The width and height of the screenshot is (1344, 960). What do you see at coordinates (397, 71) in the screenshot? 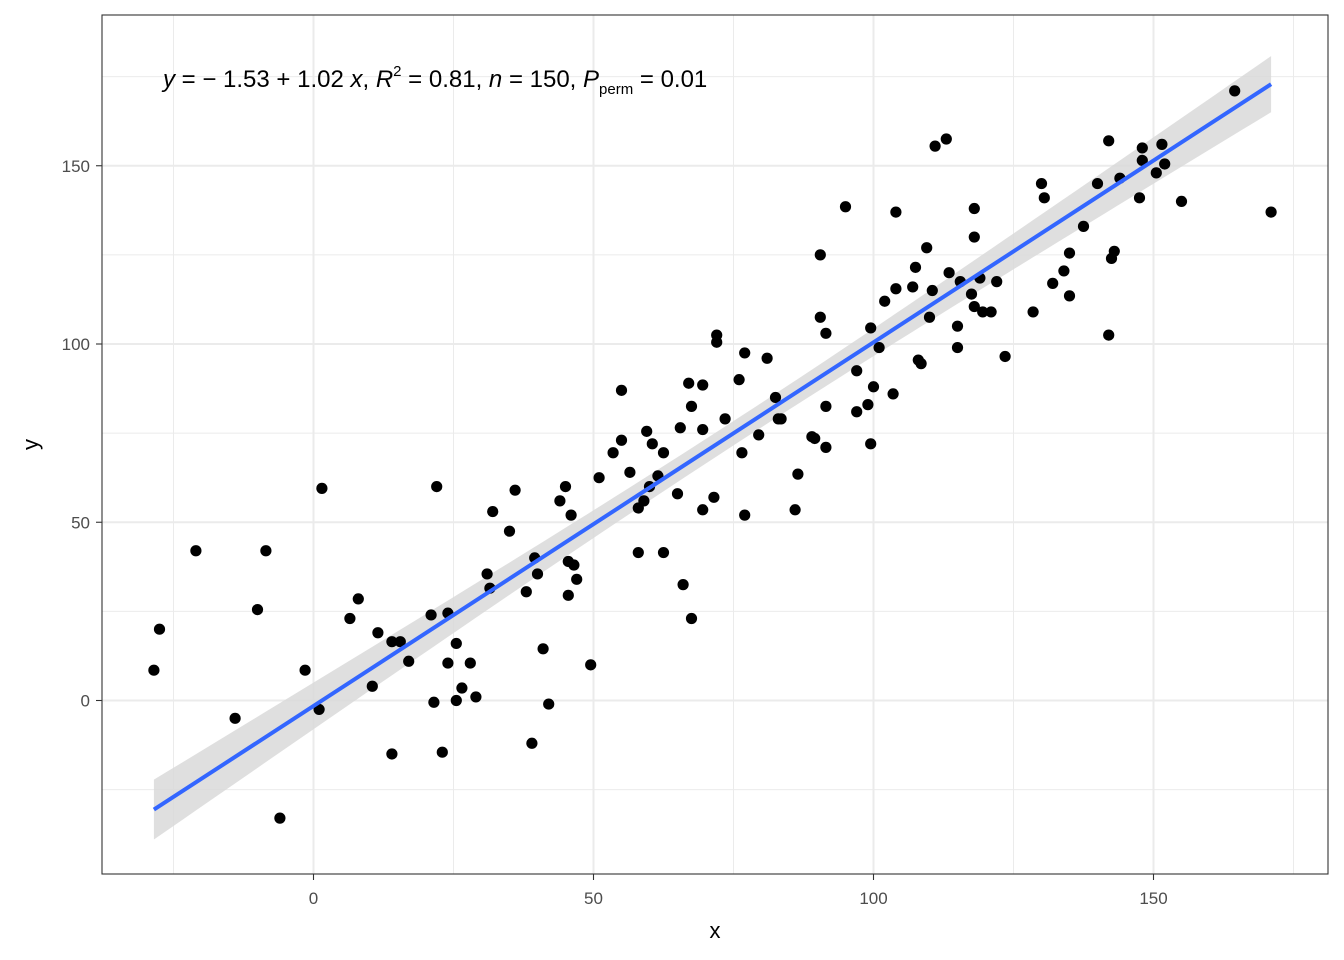
I see `annot-r-exp: 2` at bounding box center [397, 71].